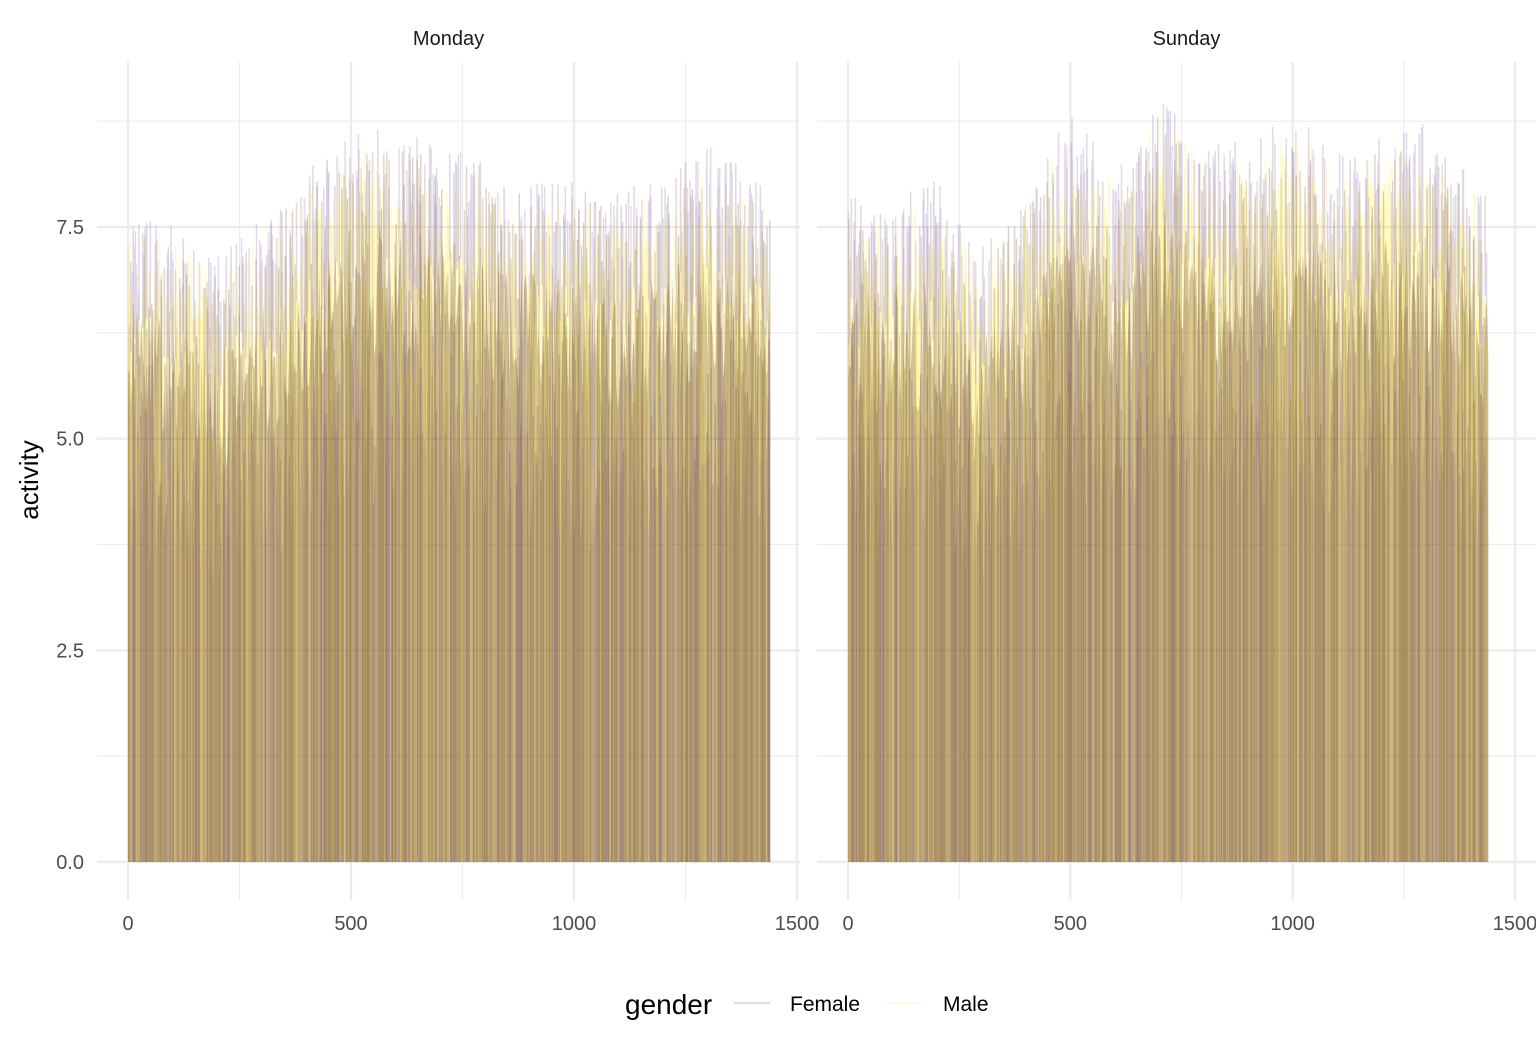  What do you see at coordinates (825, 1004) in the screenshot?
I see `legend-label: Female` at bounding box center [825, 1004].